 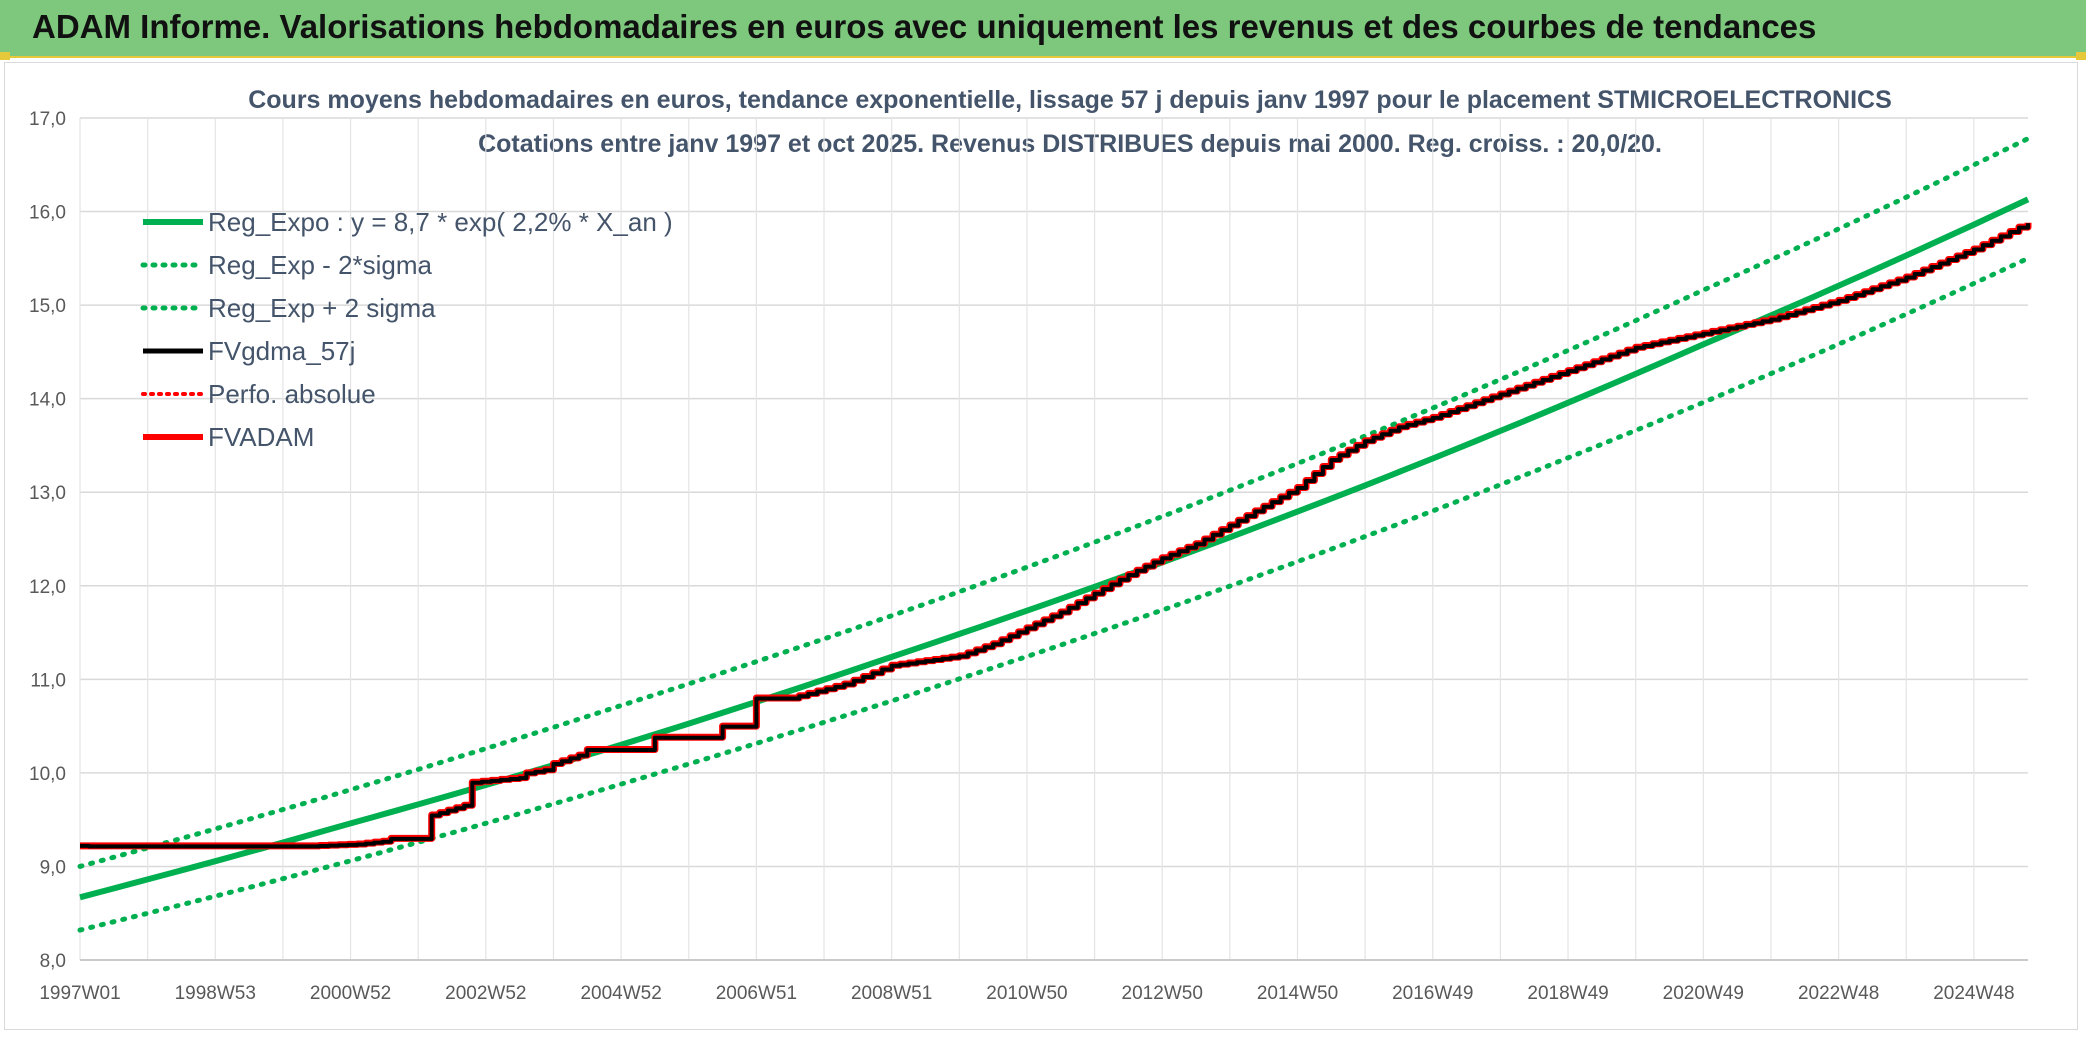 I want to click on x-tick-label: 2002W52, so click(x=485, y=993).